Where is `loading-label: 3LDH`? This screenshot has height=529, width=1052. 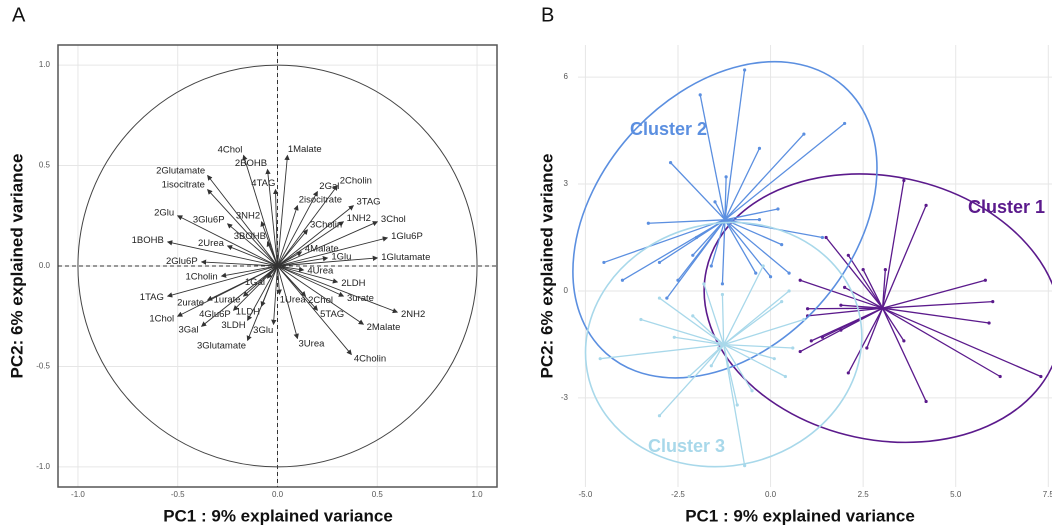
loading-label: 3LDH is located at coordinates (233, 325).